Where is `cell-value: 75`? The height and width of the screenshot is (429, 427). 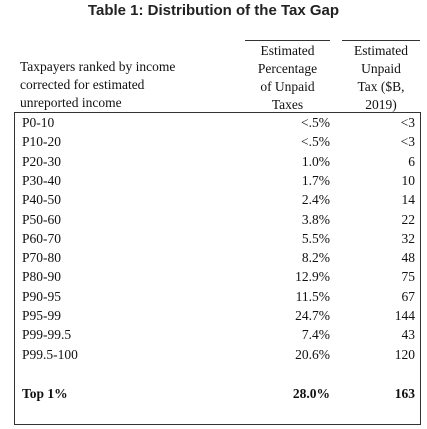 cell-value: 75 is located at coordinates (408, 277).